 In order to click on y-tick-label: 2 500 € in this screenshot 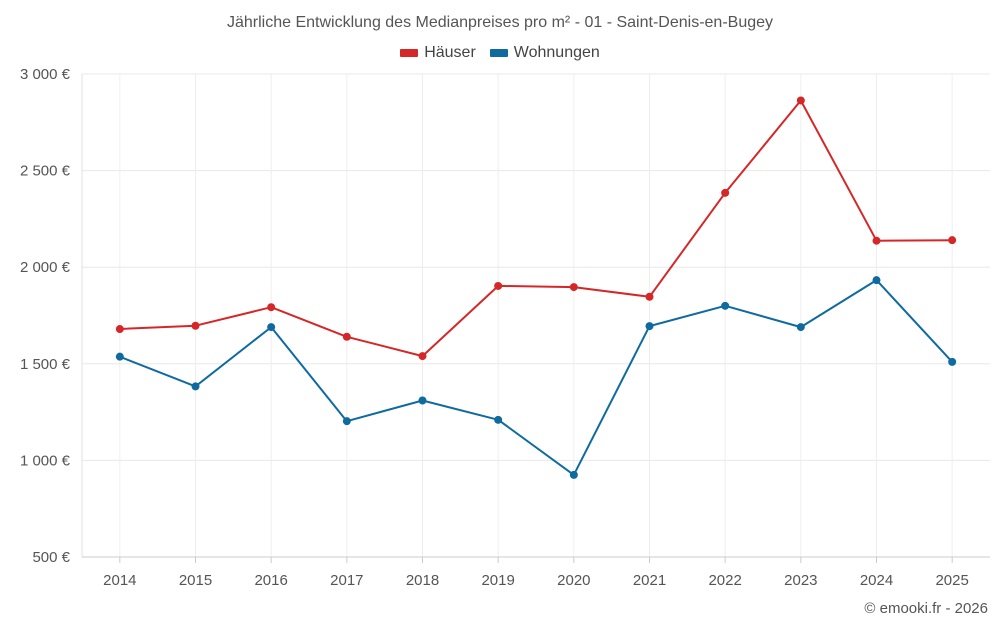, I will do `click(45, 171)`.